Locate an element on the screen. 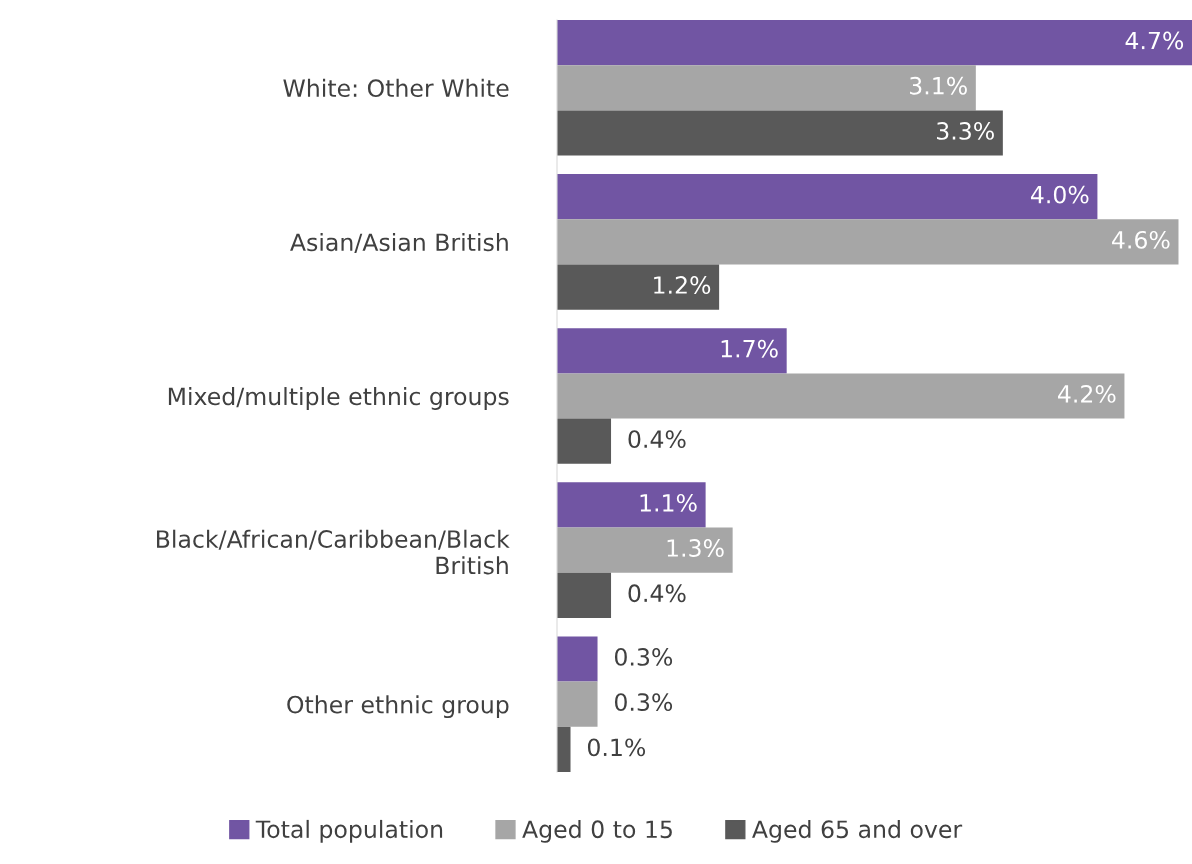  data-label: 4.6% is located at coordinates (1141, 239).